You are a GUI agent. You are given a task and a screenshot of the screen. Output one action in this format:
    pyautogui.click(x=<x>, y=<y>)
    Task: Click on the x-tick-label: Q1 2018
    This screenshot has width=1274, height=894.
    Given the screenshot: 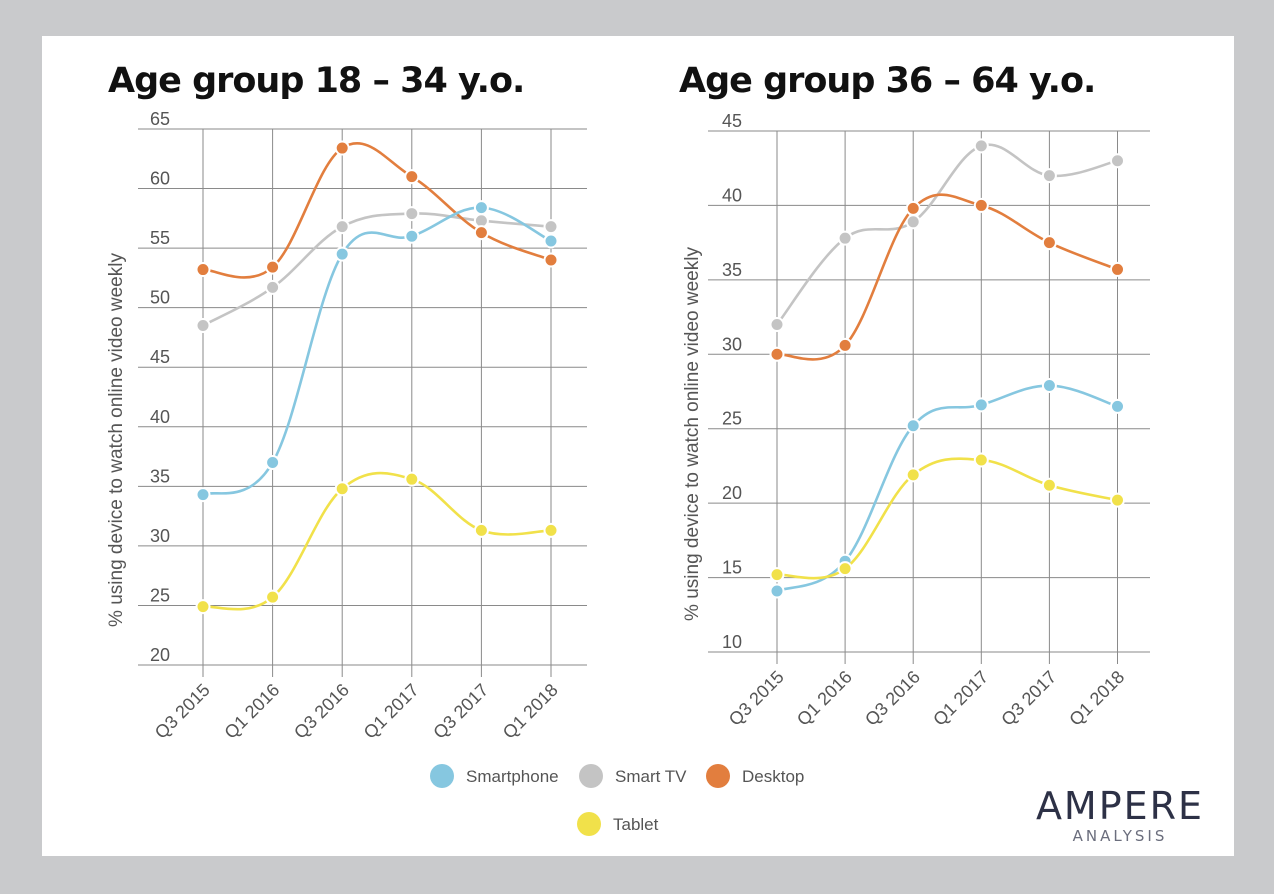 What is the action you would take?
    pyautogui.click(x=530, y=711)
    